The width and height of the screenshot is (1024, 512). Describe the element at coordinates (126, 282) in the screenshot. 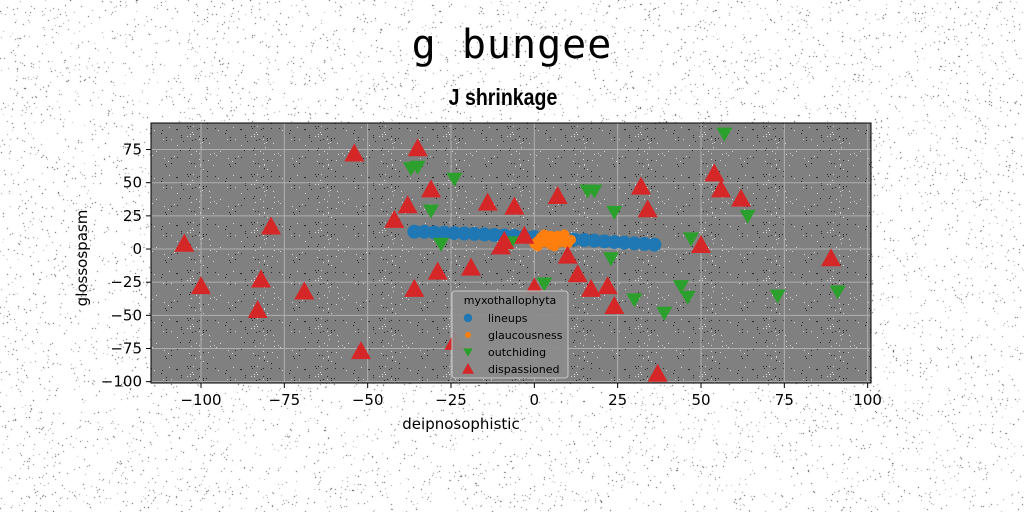

I see `y-tick-label: −25` at that location.